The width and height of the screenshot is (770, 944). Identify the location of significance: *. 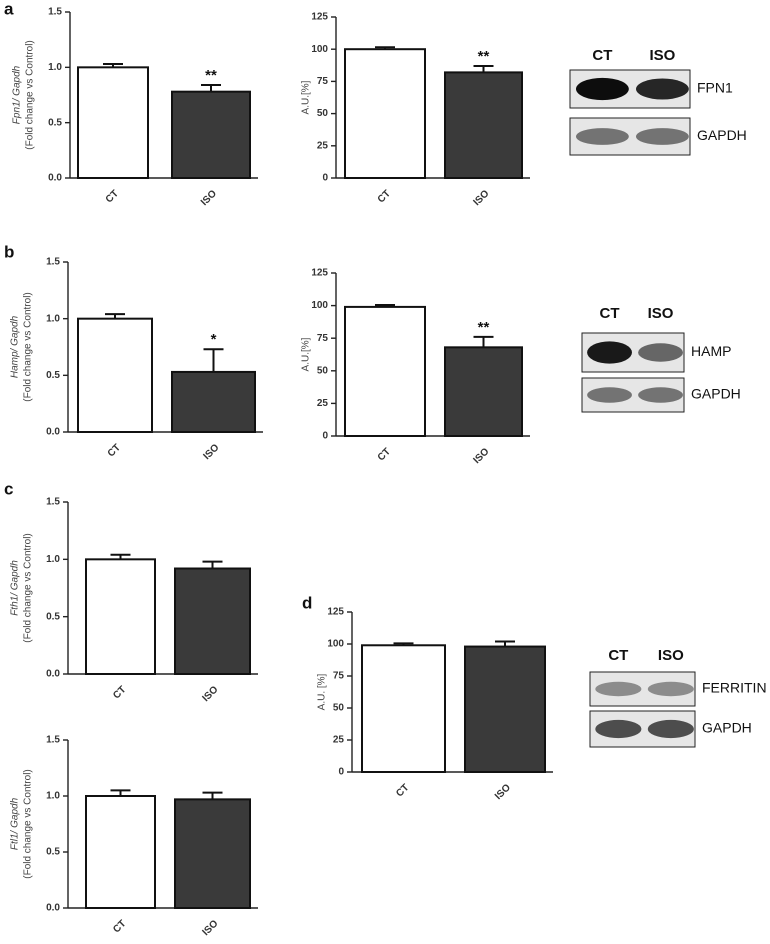
(214, 339).